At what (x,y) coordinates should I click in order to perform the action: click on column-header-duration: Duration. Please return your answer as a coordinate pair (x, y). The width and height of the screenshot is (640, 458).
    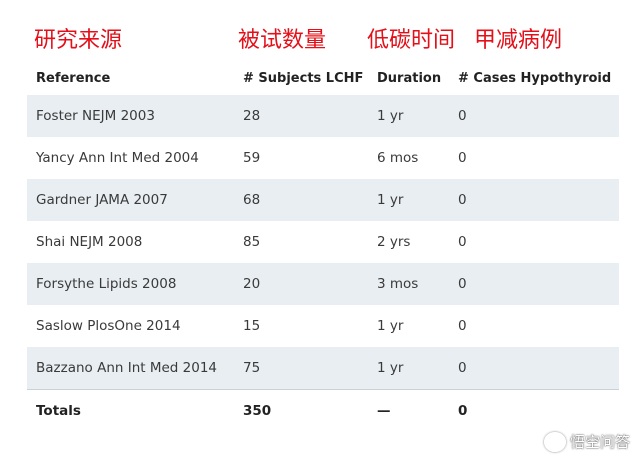
    Looking at the image, I should click on (409, 78).